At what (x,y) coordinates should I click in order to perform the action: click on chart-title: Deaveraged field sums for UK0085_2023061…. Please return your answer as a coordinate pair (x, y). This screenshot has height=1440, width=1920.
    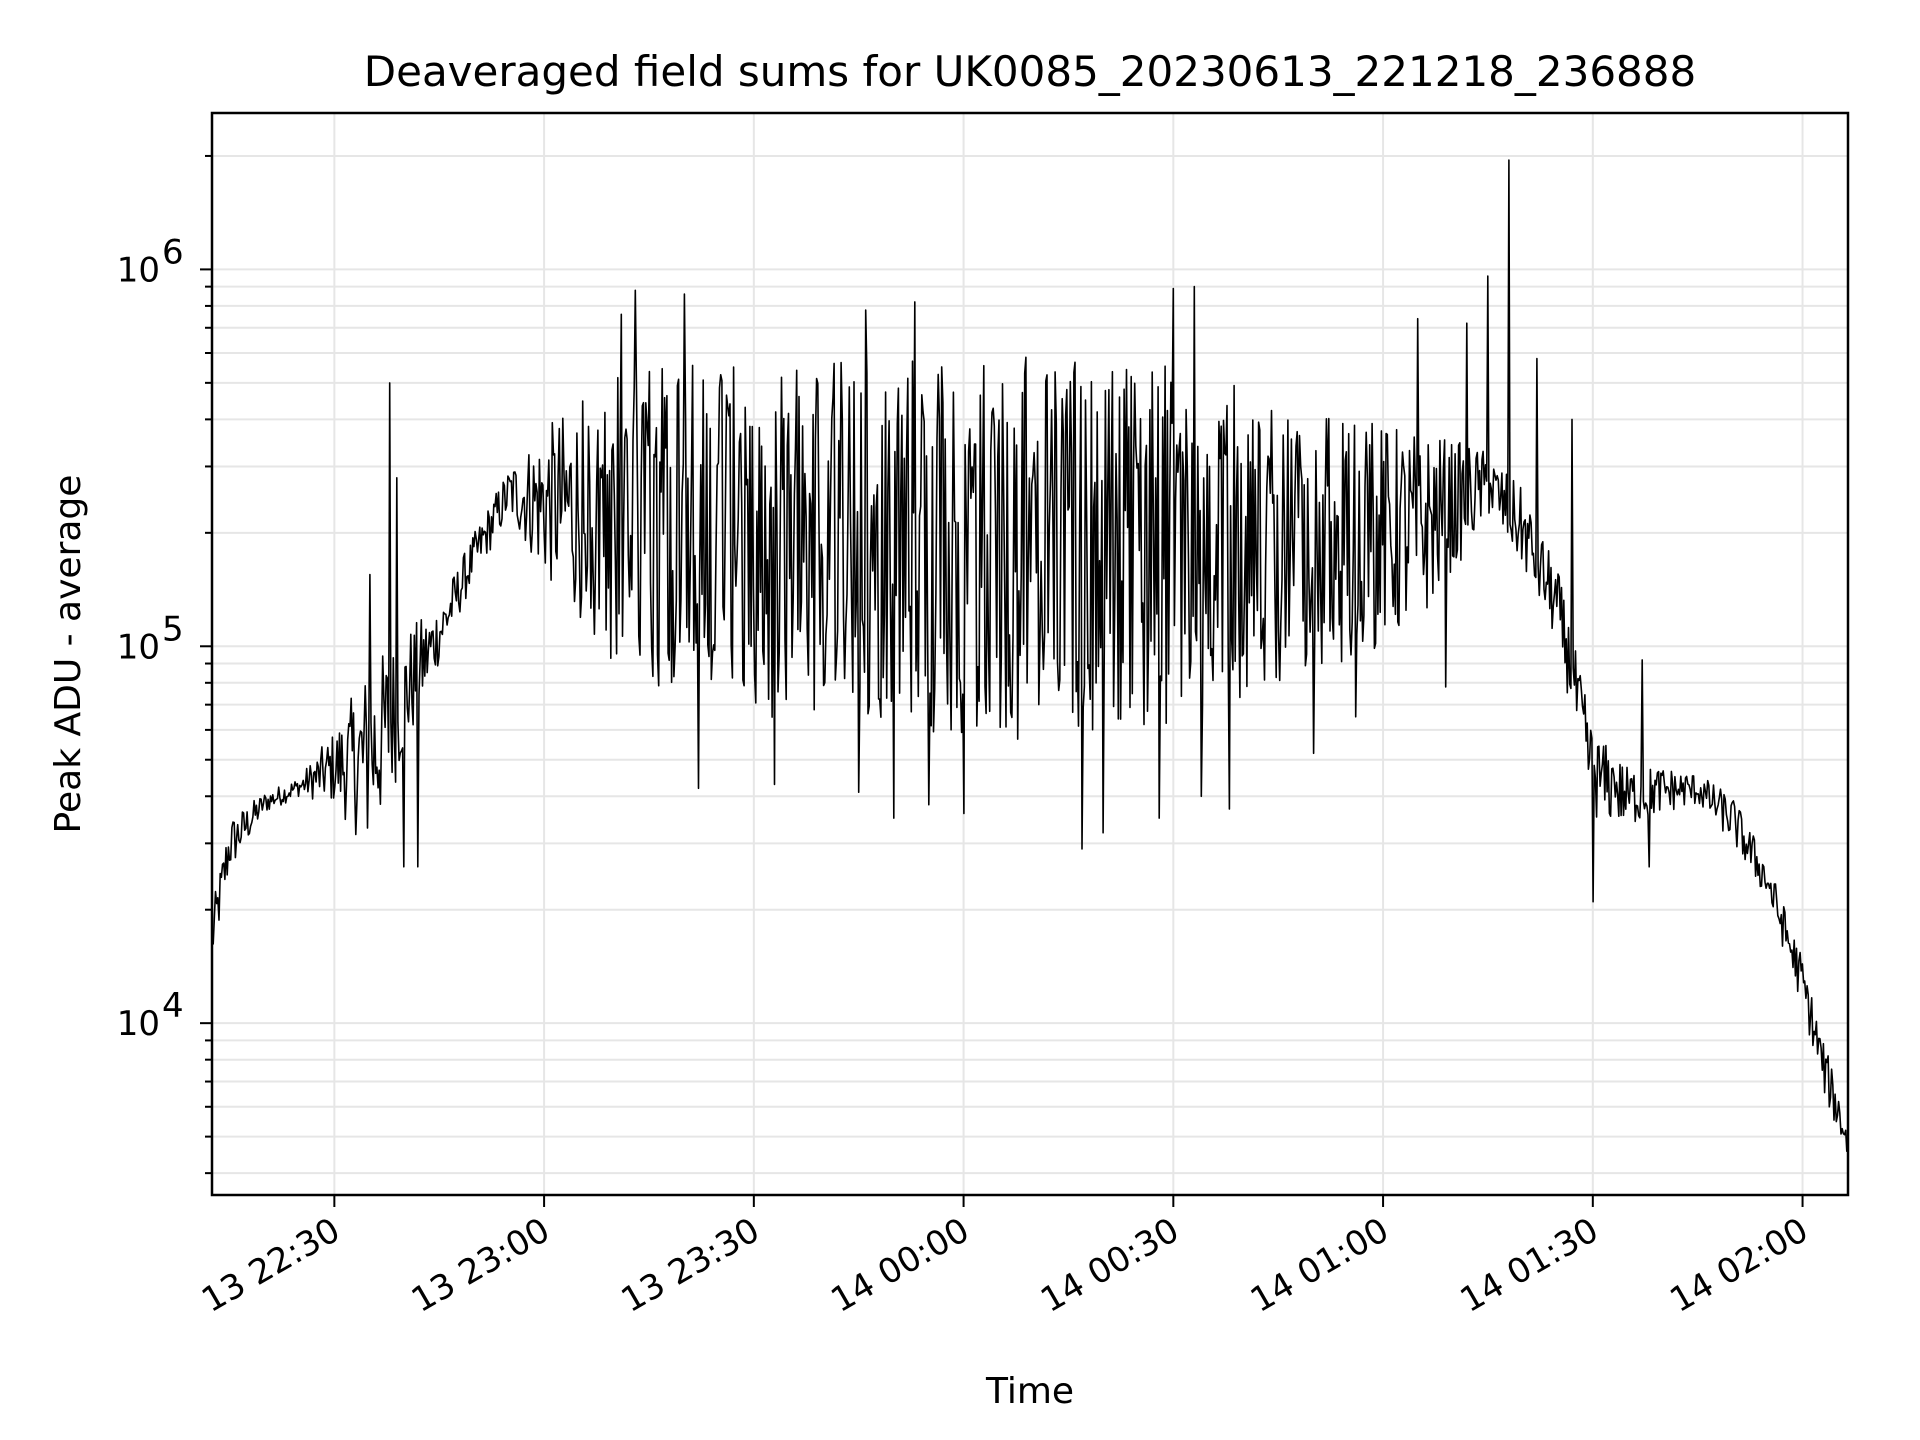
    Looking at the image, I should click on (1030, 71).